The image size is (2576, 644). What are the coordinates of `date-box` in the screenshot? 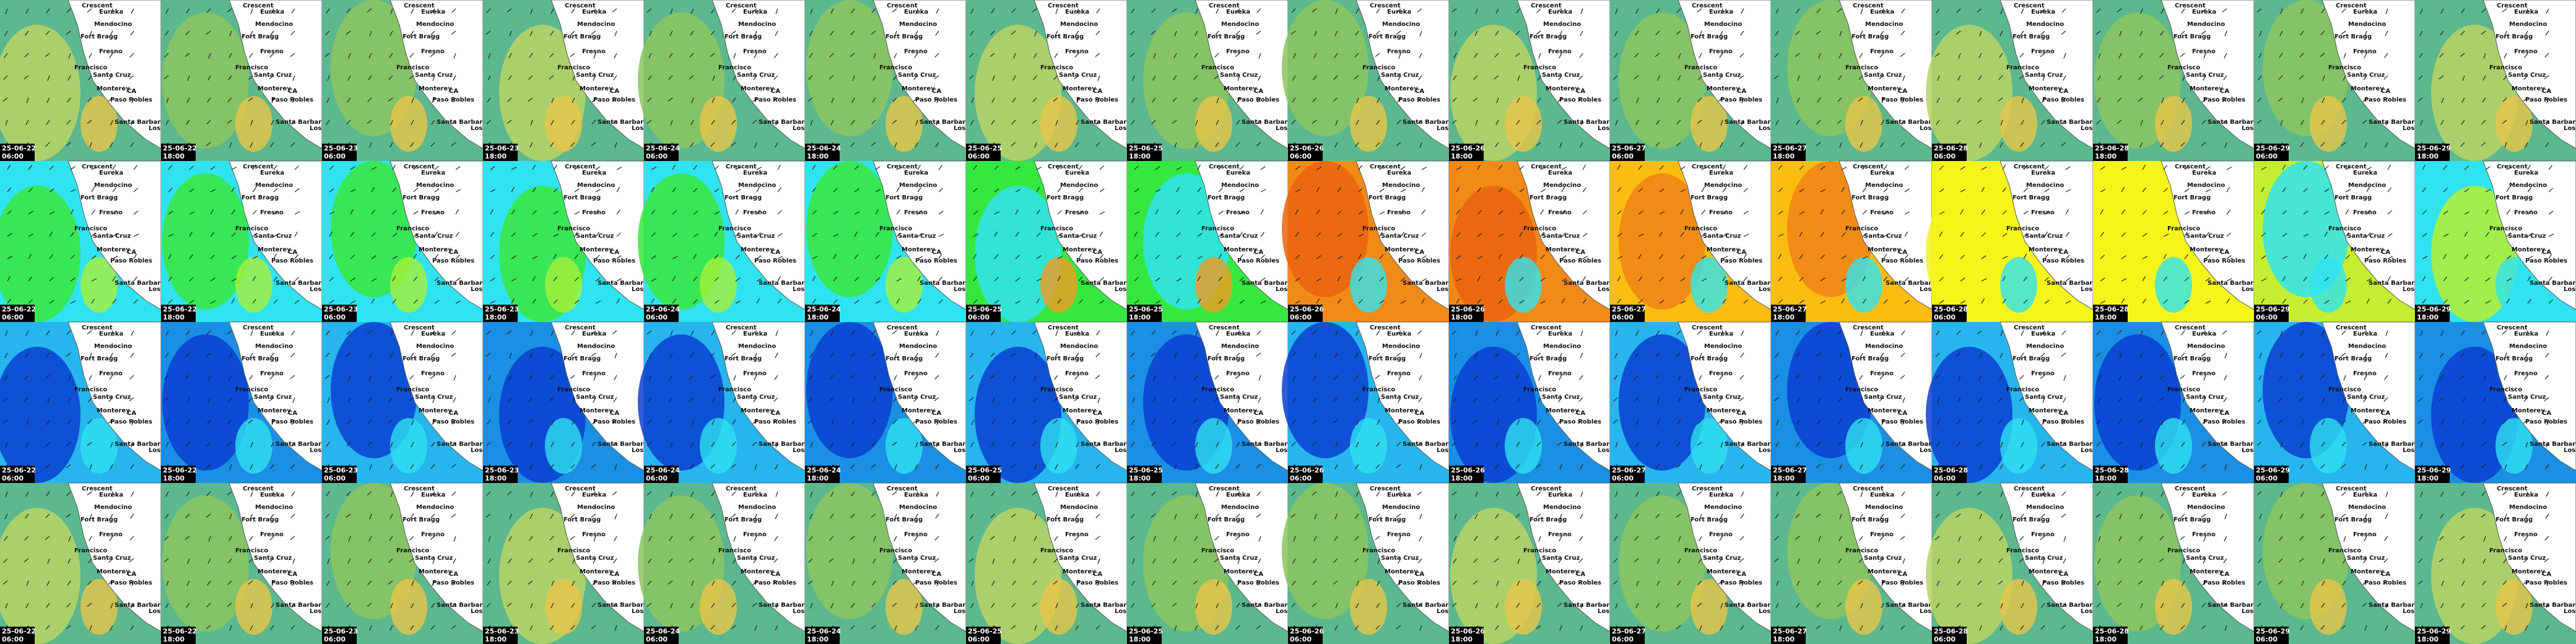 It's located at (2432, 474).